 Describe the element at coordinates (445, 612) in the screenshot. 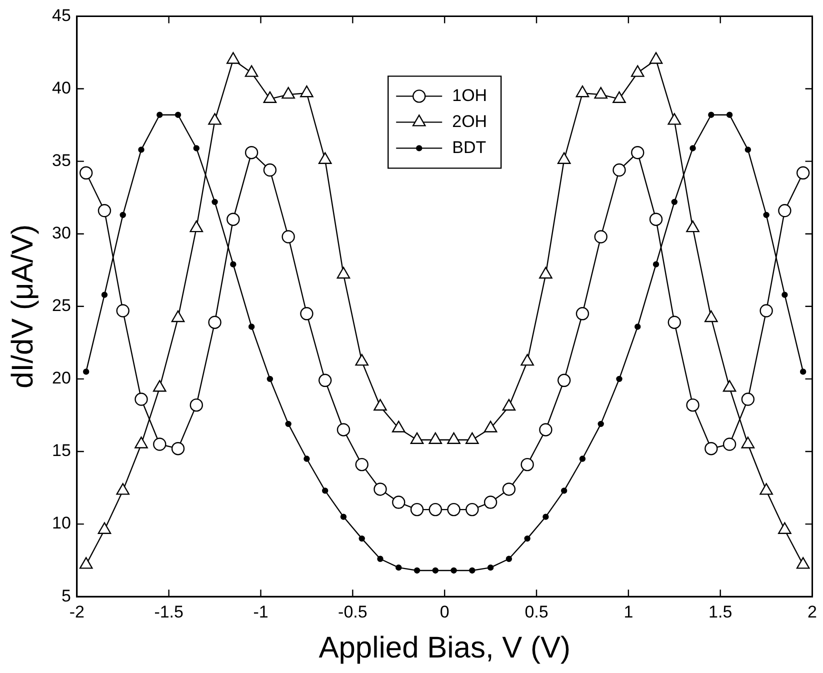

I see `x-tick-label: 0` at that location.